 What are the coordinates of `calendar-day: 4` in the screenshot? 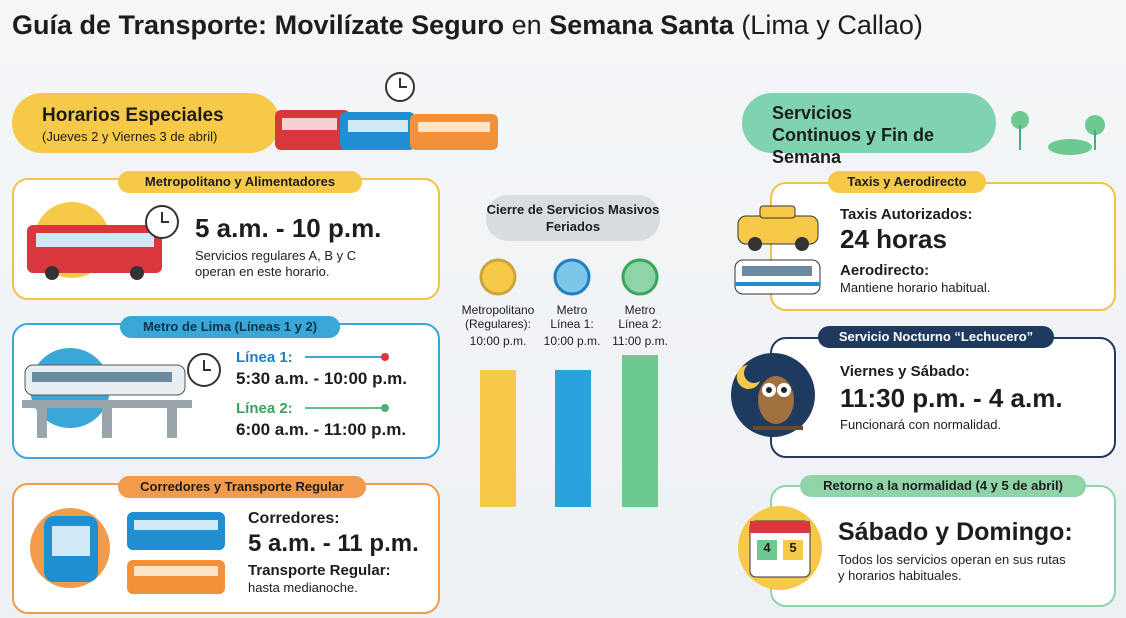 It's located at (767, 547).